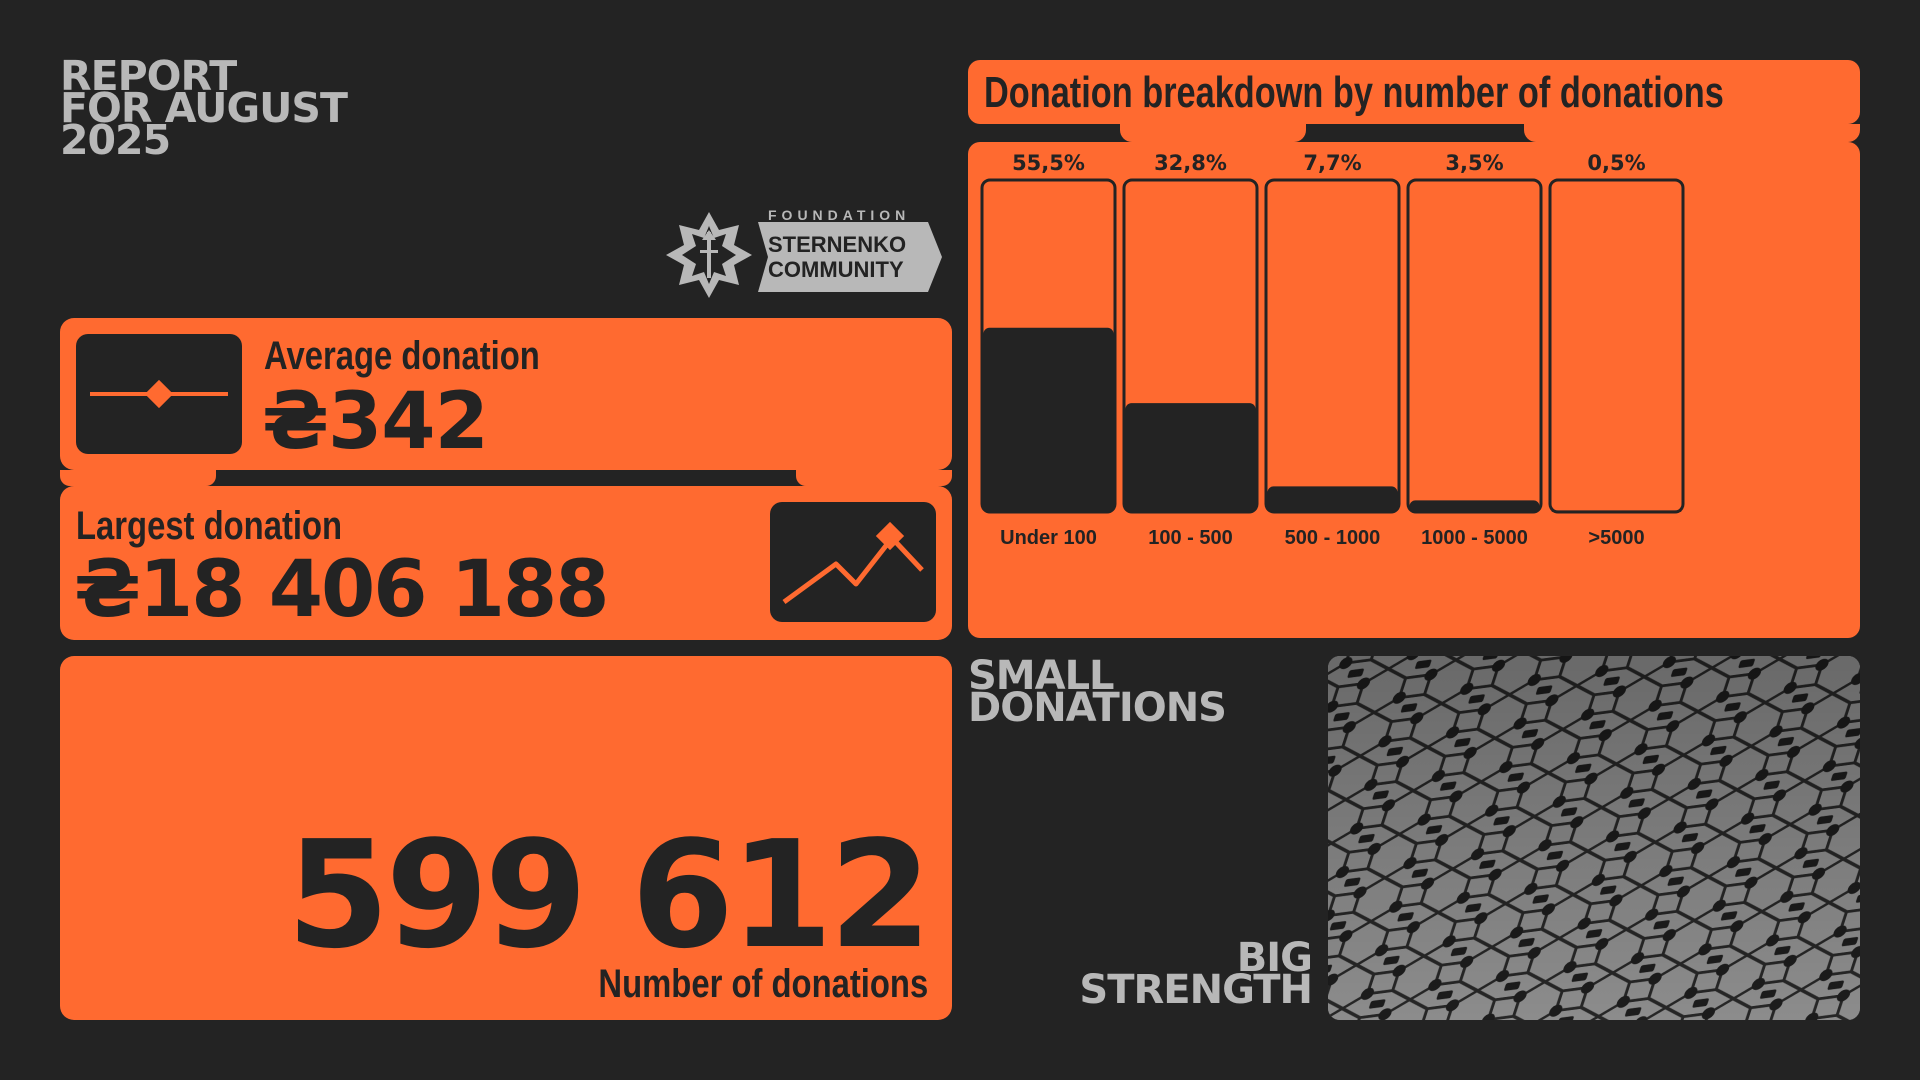  I want to click on report-title-line: REPORT, so click(148, 76).